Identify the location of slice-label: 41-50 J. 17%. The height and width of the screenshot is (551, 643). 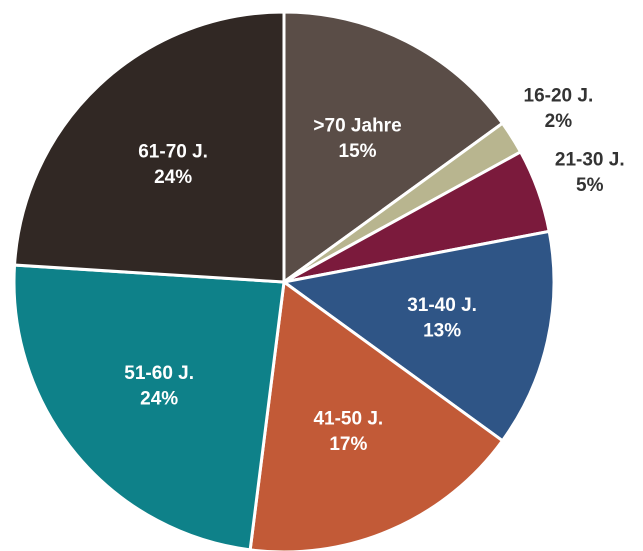
(348, 431).